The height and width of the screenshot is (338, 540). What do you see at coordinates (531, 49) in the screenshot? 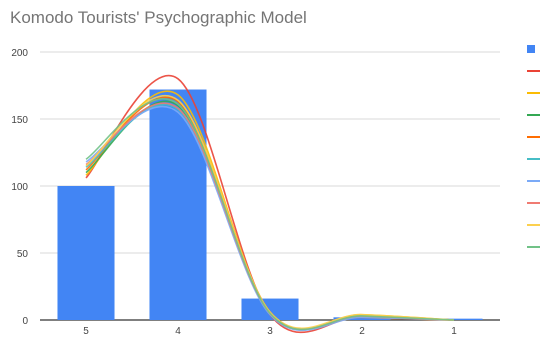
I see `legend-swatch` at bounding box center [531, 49].